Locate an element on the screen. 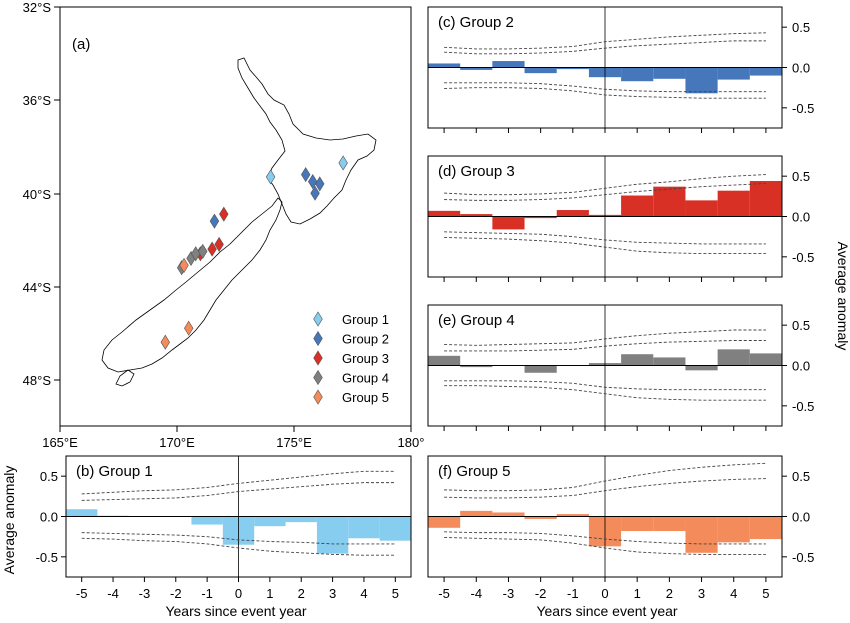 The width and height of the screenshot is (850, 623). lat-tick-label: 32°S is located at coordinates (37, 7).